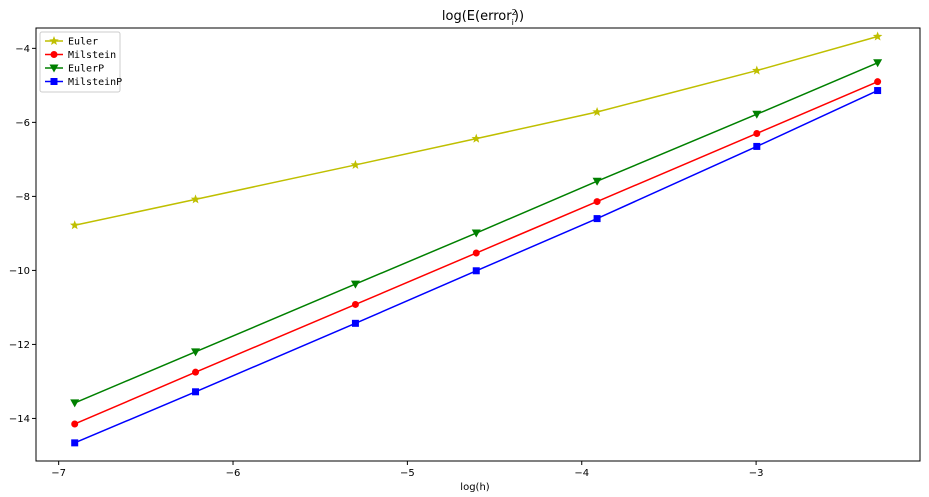  Describe the element at coordinates (19, 419) in the screenshot. I see `y-tick-label: −14` at that location.